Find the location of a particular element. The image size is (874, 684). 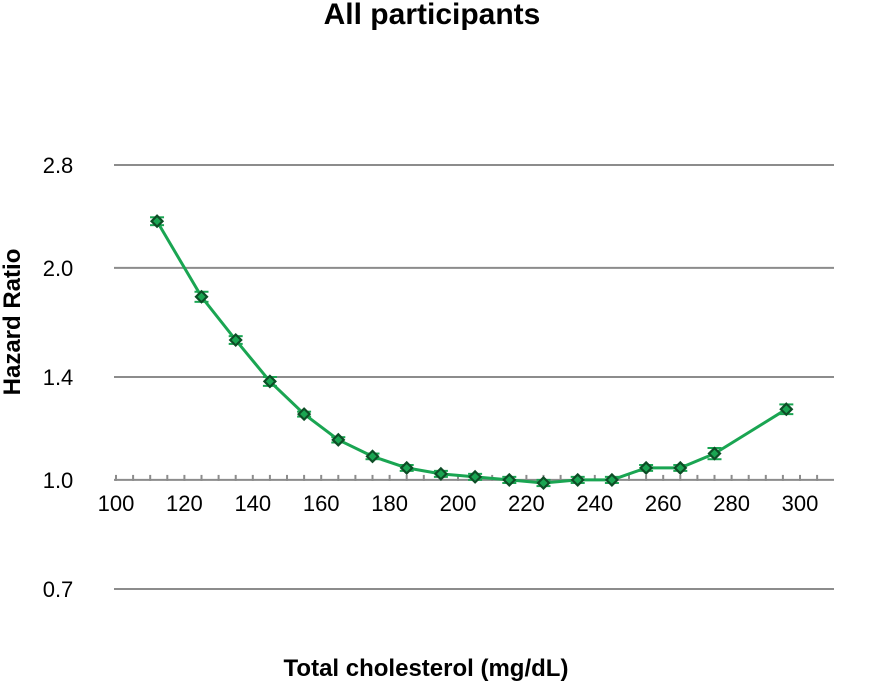

x-tick-label: 120 is located at coordinates (184, 503).